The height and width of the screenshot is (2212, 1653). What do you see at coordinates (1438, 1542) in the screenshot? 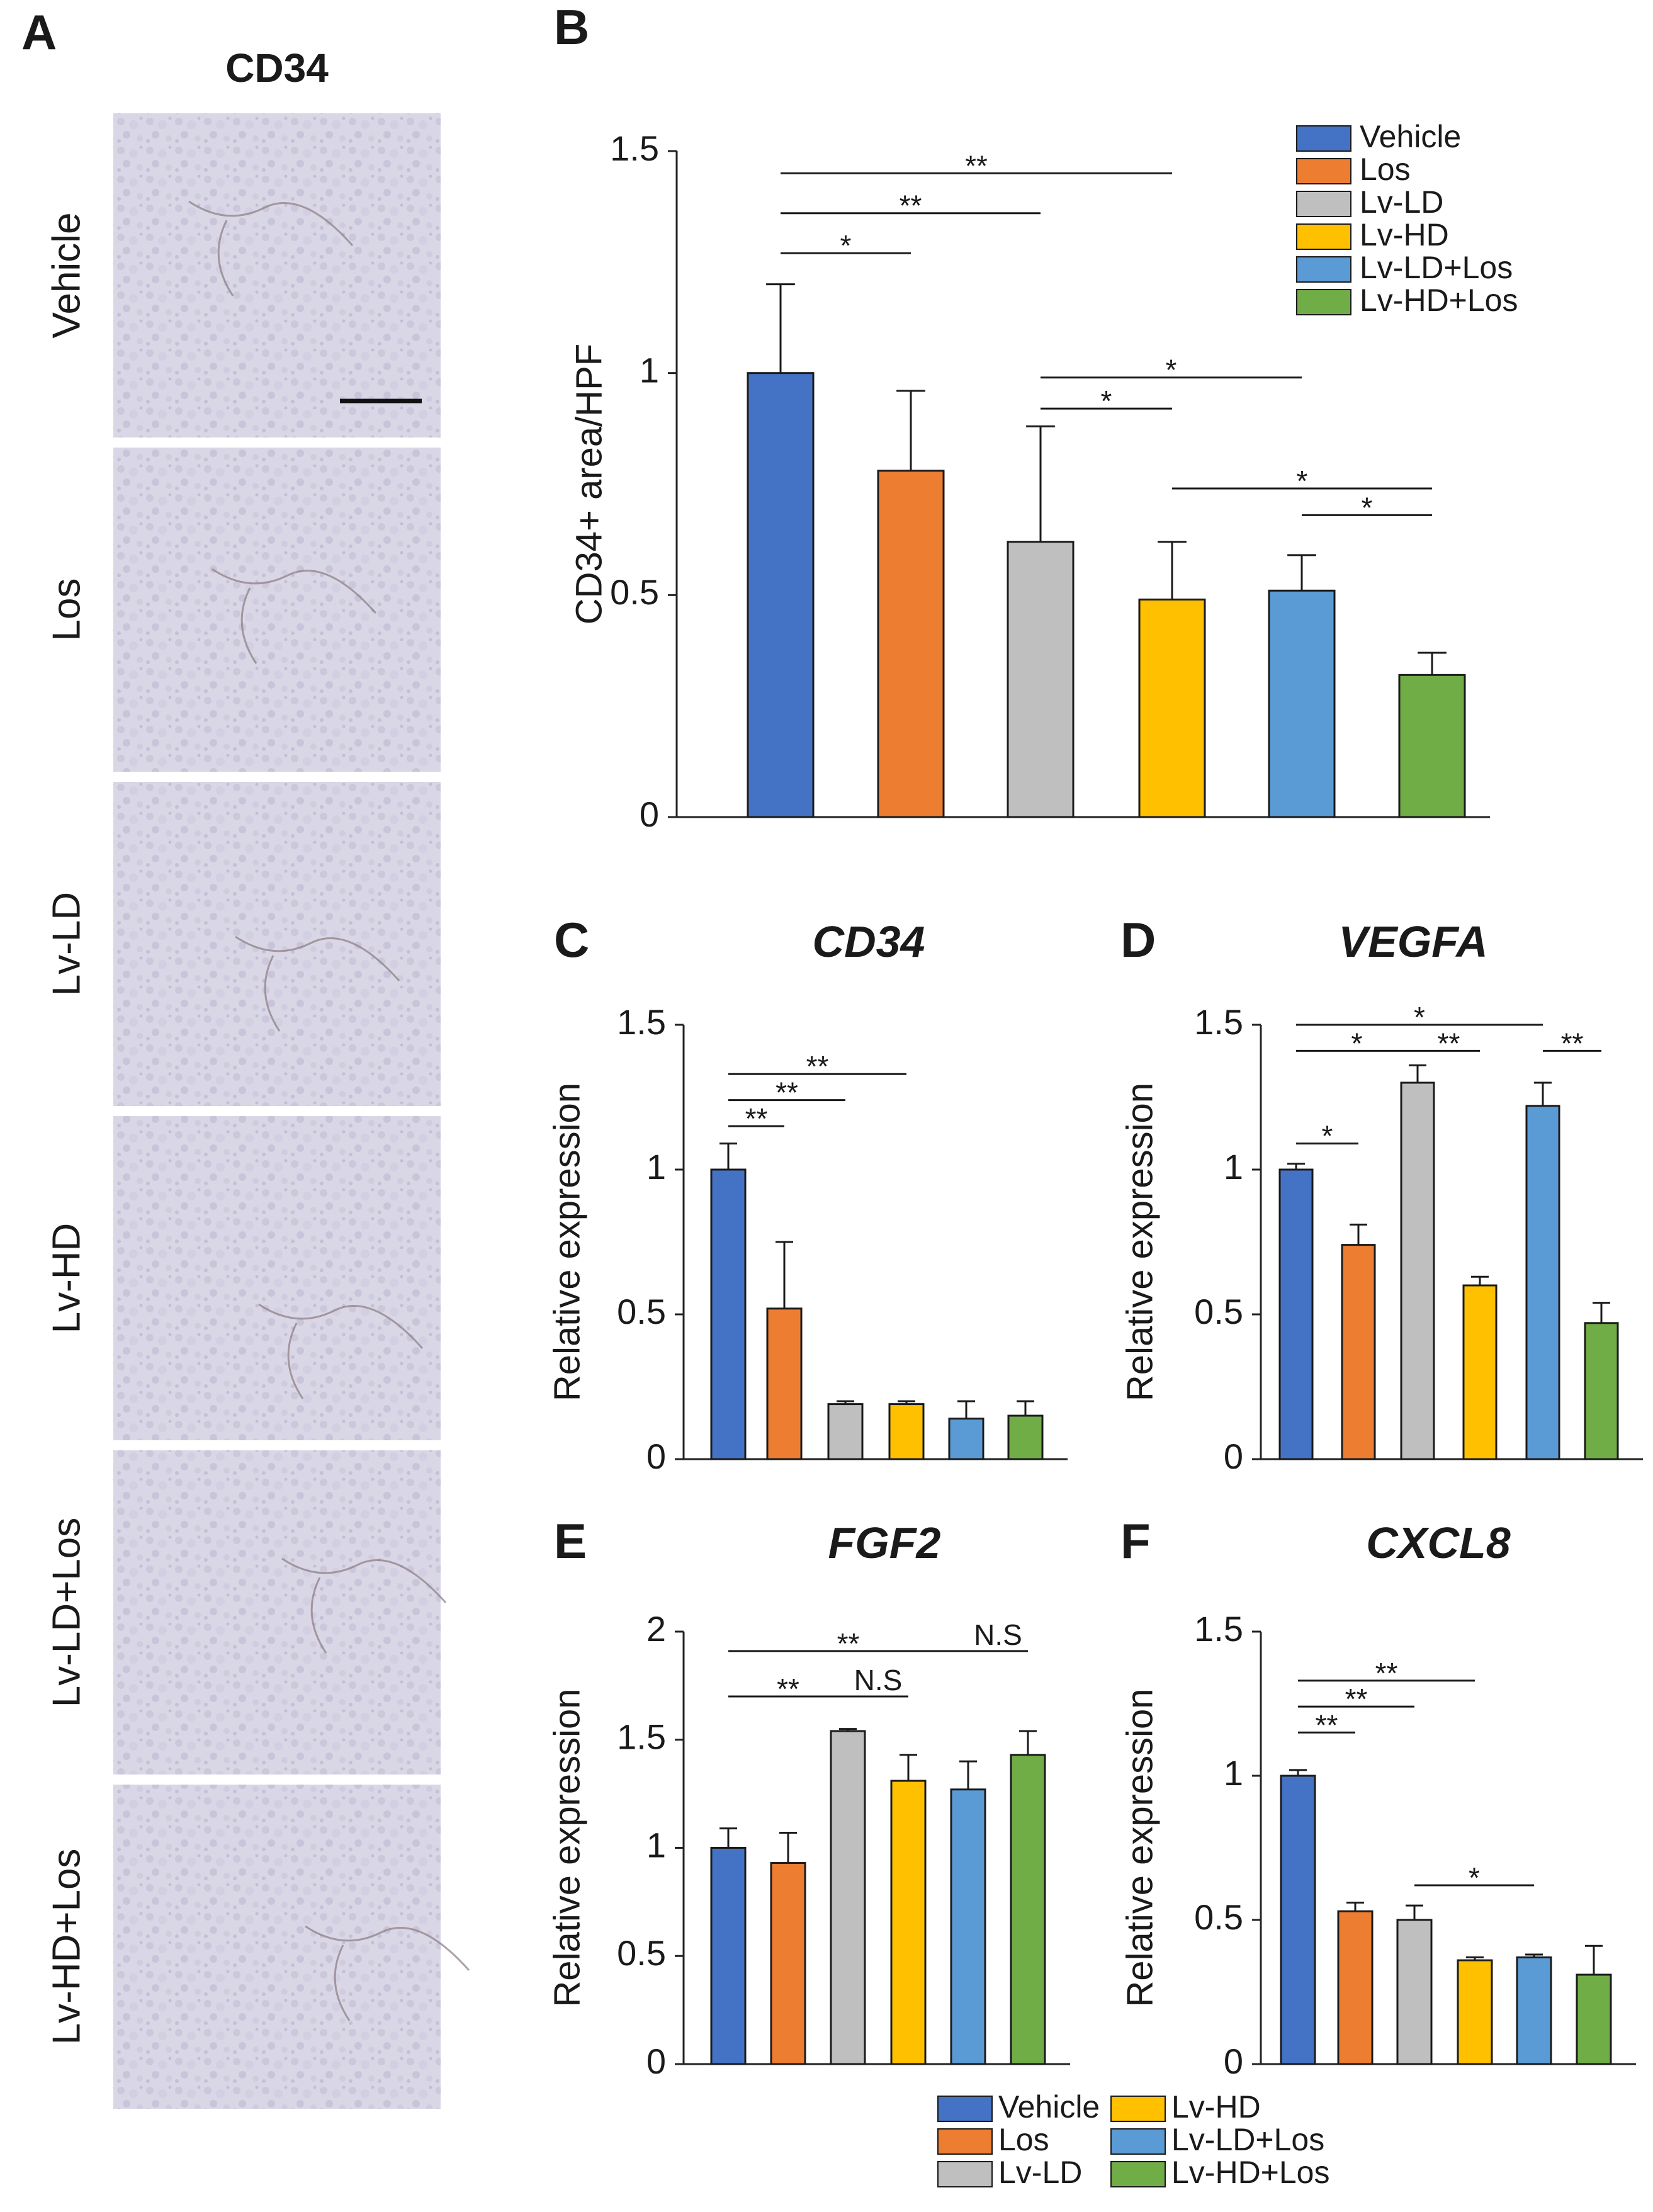
I see `chart-title: CXCL8` at bounding box center [1438, 1542].